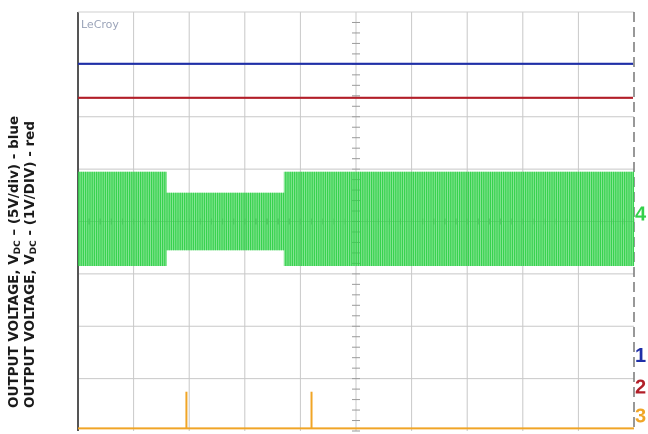 The height and width of the screenshot is (434, 648). I want to click on channel-marker-1: 1, so click(640, 356).